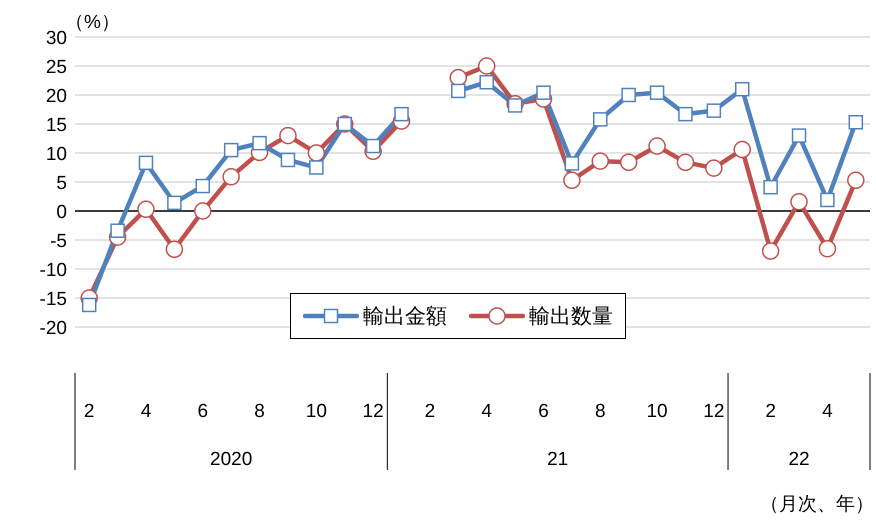  Describe the element at coordinates (405, 317) in the screenshot. I see `legend-label: 輸出金額` at that location.